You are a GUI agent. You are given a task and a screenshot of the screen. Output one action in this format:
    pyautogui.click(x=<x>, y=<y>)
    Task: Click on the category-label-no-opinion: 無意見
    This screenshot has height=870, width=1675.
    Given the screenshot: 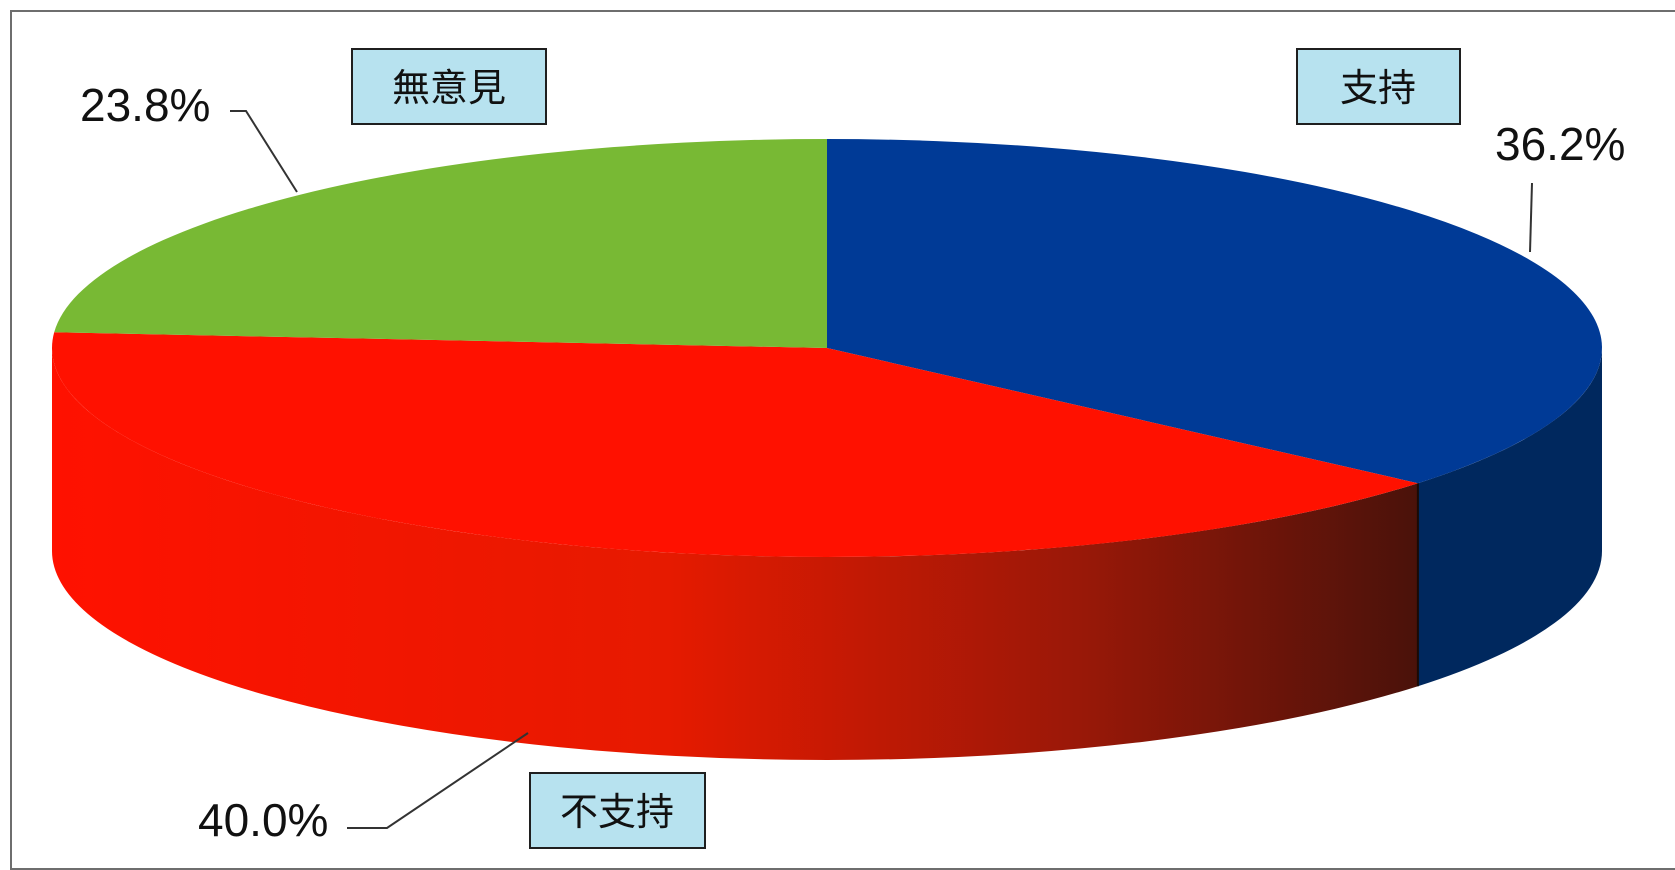 What is the action you would take?
    pyautogui.click(x=449, y=86)
    